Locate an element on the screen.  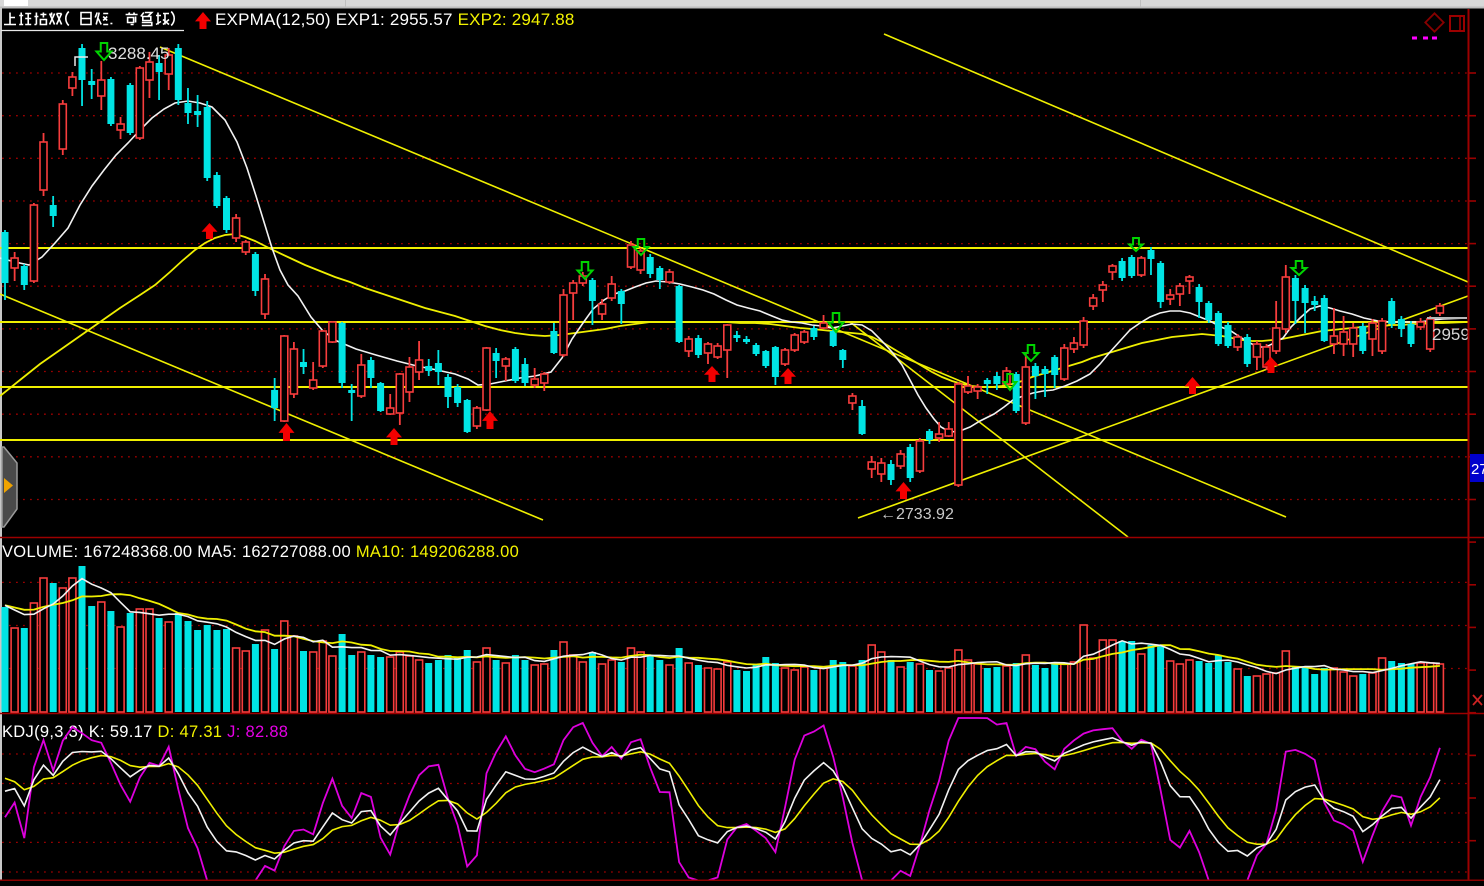
svg-text:EXPMA(12,50) EXP1: 2955.57 E: EXPMA(12,50) EXP1: 2955.57 EXP2: 2947.88 is located at coordinates (395, 19).